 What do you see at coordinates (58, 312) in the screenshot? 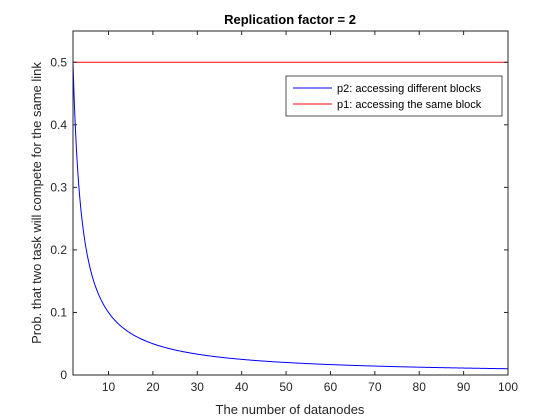
I see `y-tick-label: 0.1` at bounding box center [58, 312].